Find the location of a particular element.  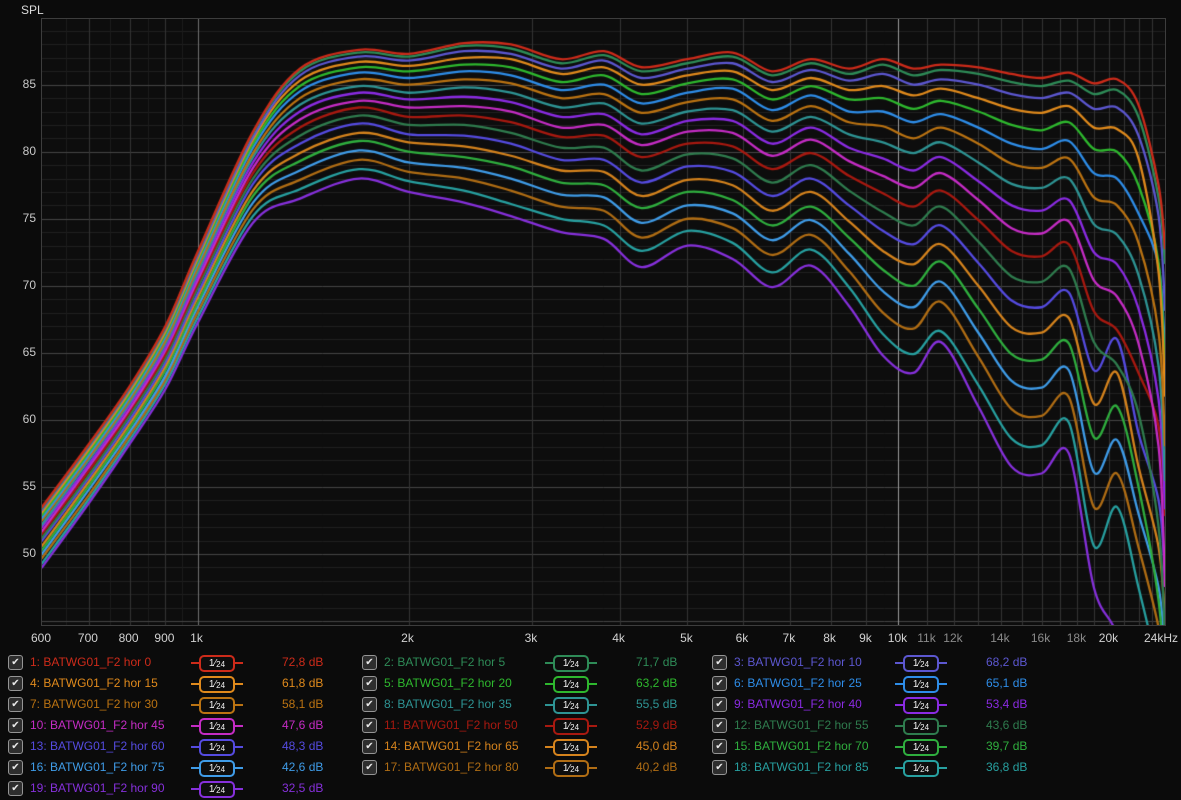

measurement-label: 10: BATWG01_F2 hor 45 is located at coordinates (97, 725).